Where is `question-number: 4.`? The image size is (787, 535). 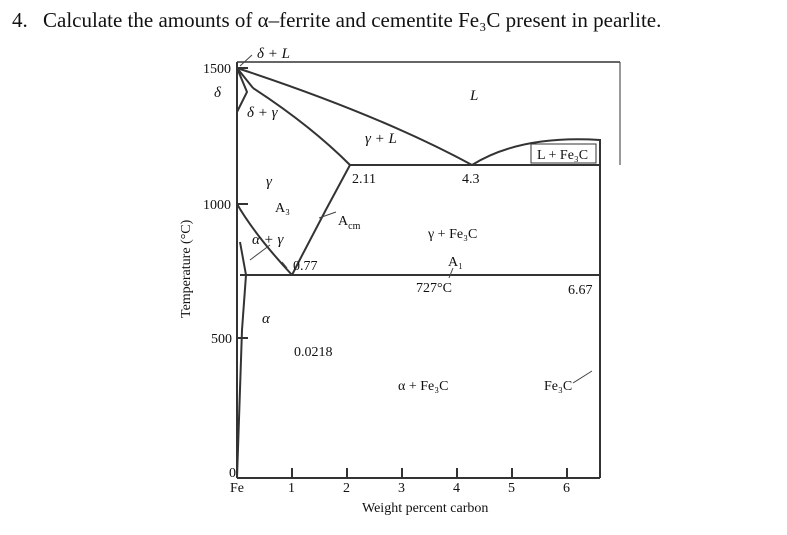
question-number: 4. is located at coordinates (20, 20).